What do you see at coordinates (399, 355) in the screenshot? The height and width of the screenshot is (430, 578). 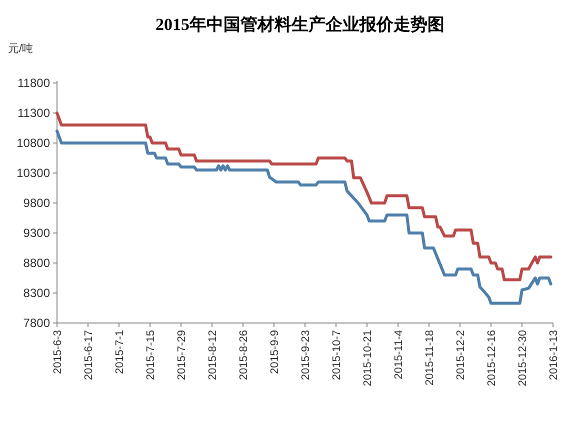 I see `xtick: 2015-11-4` at bounding box center [399, 355].